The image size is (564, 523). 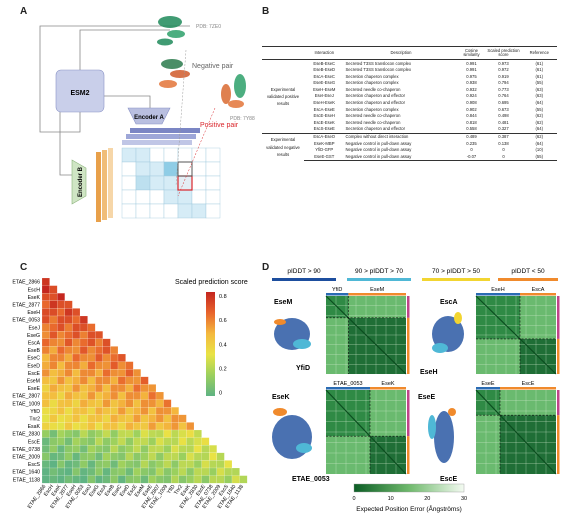 I want to click on col-cosine: Cosine similarity, so click(x=471, y=53).